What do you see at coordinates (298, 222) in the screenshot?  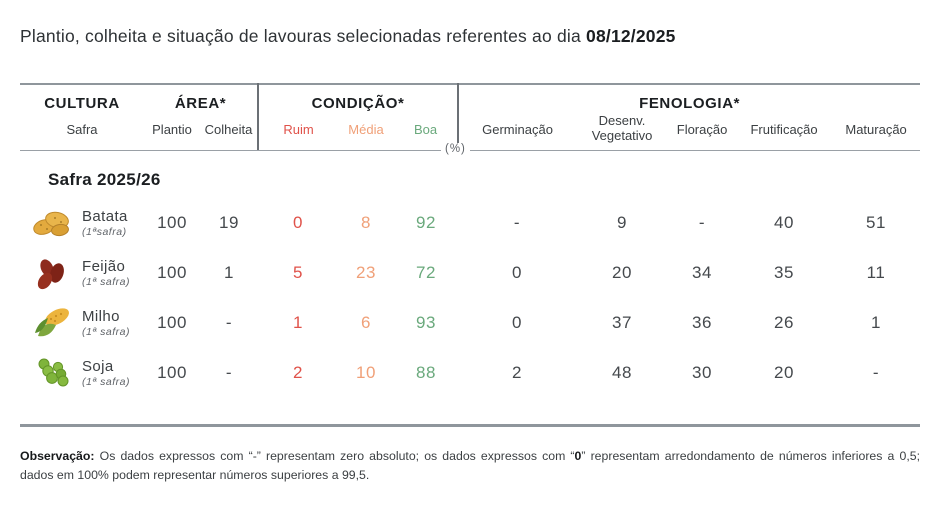 I see `cell-ruim: 0` at bounding box center [298, 222].